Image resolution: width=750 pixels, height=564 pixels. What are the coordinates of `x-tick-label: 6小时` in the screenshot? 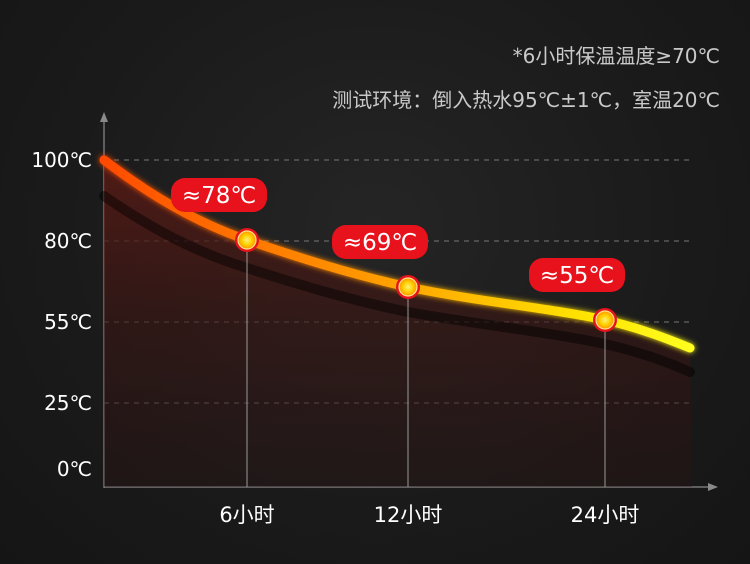 It's located at (246, 515).